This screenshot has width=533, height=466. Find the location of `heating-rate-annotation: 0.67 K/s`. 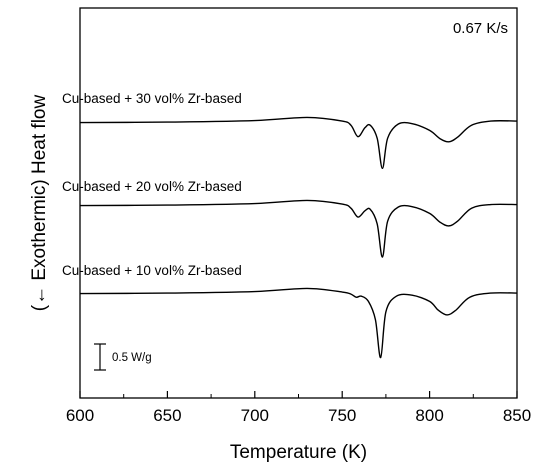

heating-rate-annotation: 0.67 K/s is located at coordinates (480, 28).